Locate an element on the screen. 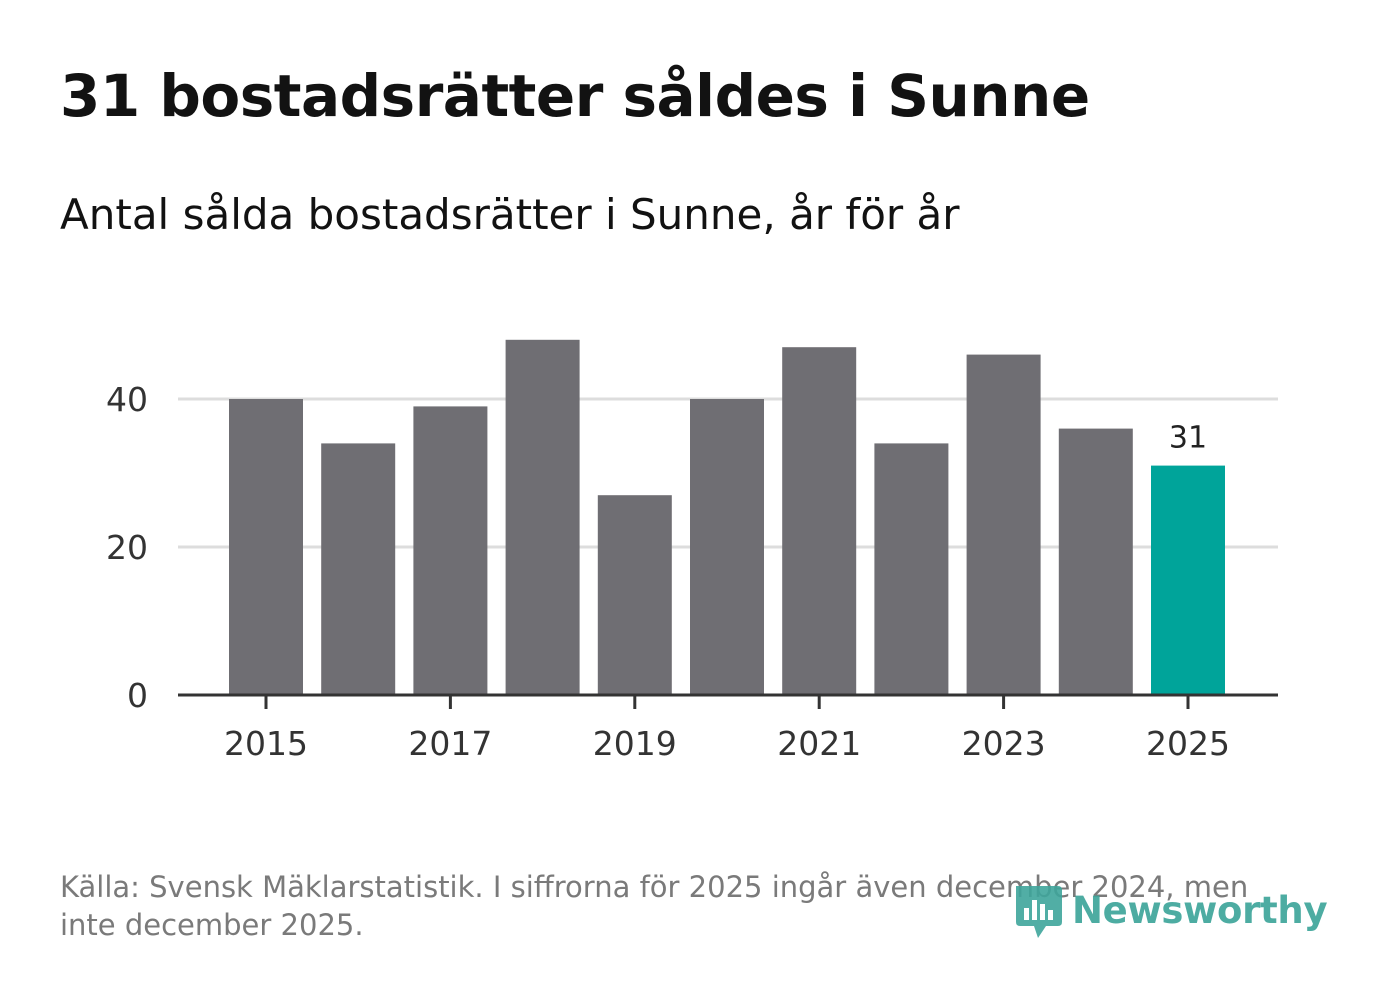 The width and height of the screenshot is (1382, 999). y-tick-label-20: 20 is located at coordinates (127, 547).